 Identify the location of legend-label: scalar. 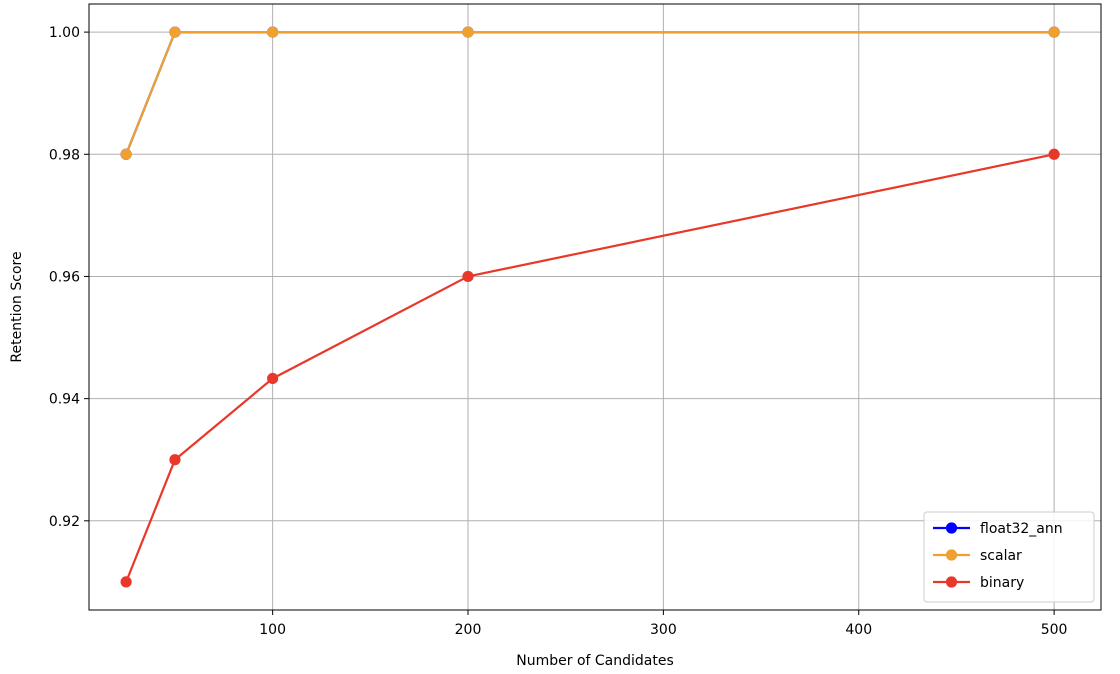
(1001, 556).